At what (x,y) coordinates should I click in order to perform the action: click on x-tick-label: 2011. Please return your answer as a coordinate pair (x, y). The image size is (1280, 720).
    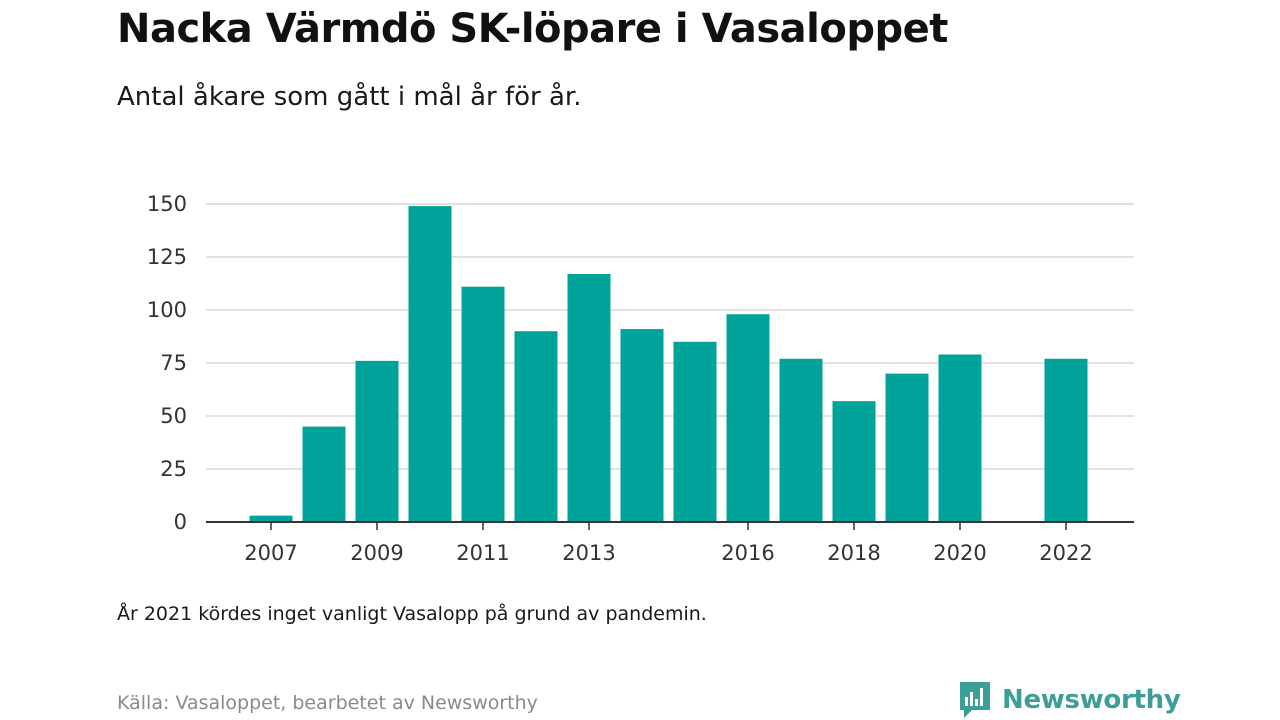
    Looking at the image, I should click on (482, 553).